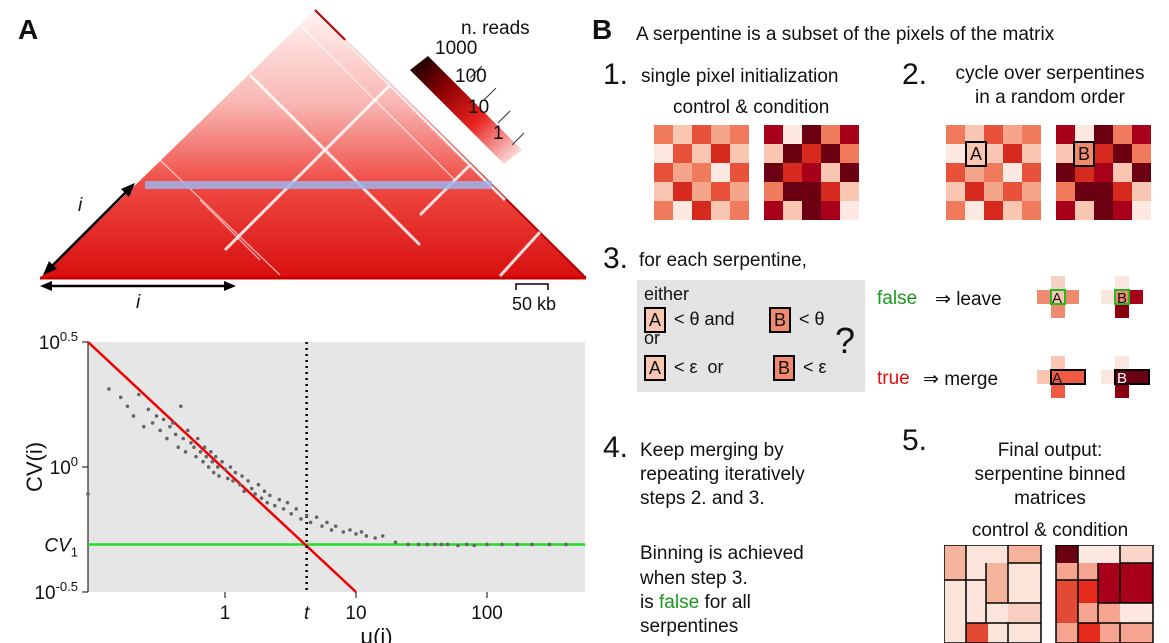  Describe the element at coordinates (784, 368) in the screenshot. I see `cond-line2-b: B` at that location.